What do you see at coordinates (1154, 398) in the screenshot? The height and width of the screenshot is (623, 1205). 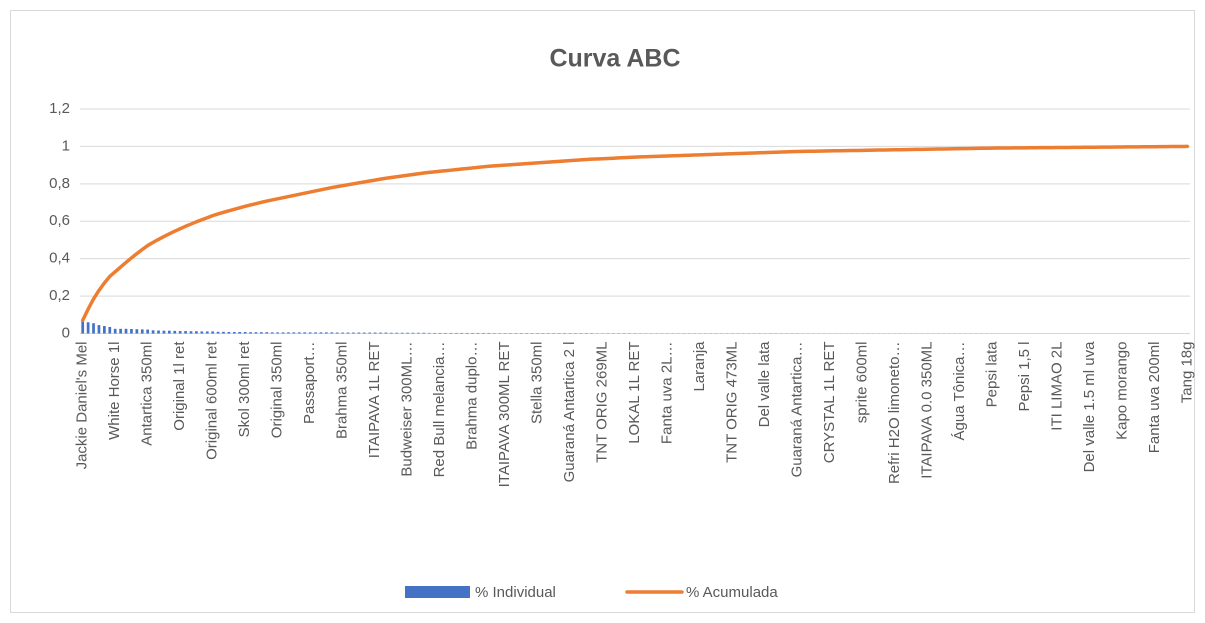 I see `x-tick-label: Fanta uva 200ml` at bounding box center [1154, 398].